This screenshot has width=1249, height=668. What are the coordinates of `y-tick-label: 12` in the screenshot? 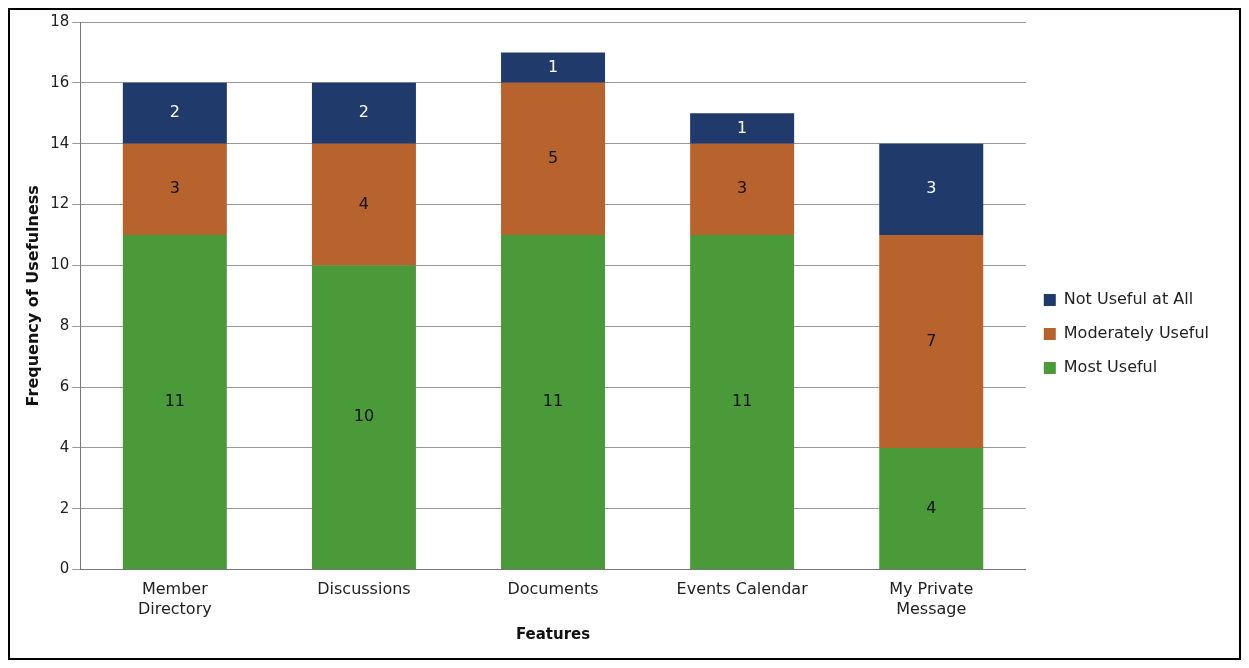 It's located at (60, 203).